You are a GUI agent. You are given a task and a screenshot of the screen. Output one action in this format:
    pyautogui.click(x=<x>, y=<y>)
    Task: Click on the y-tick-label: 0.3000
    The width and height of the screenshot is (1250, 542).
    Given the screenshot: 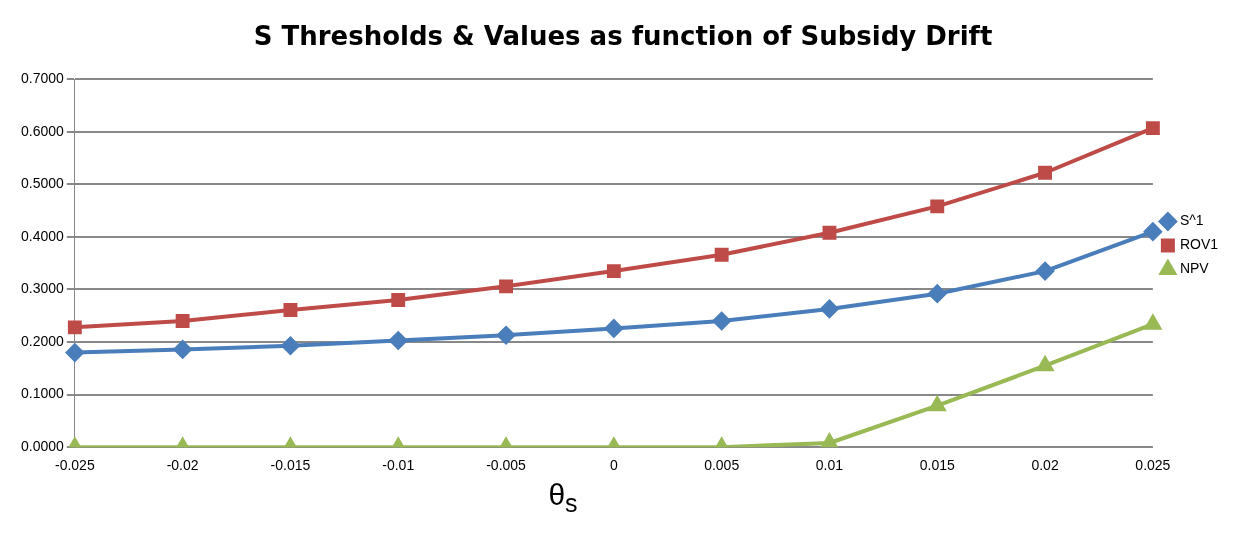 What is the action you would take?
    pyautogui.click(x=42, y=288)
    